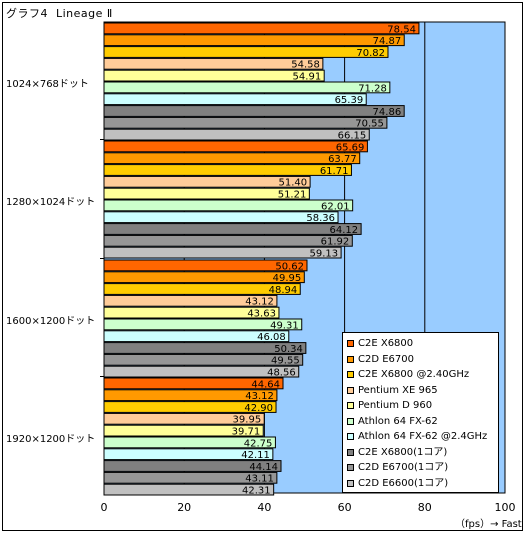  I want to click on legend-label: C2D E6700(1コア), so click(403, 467).